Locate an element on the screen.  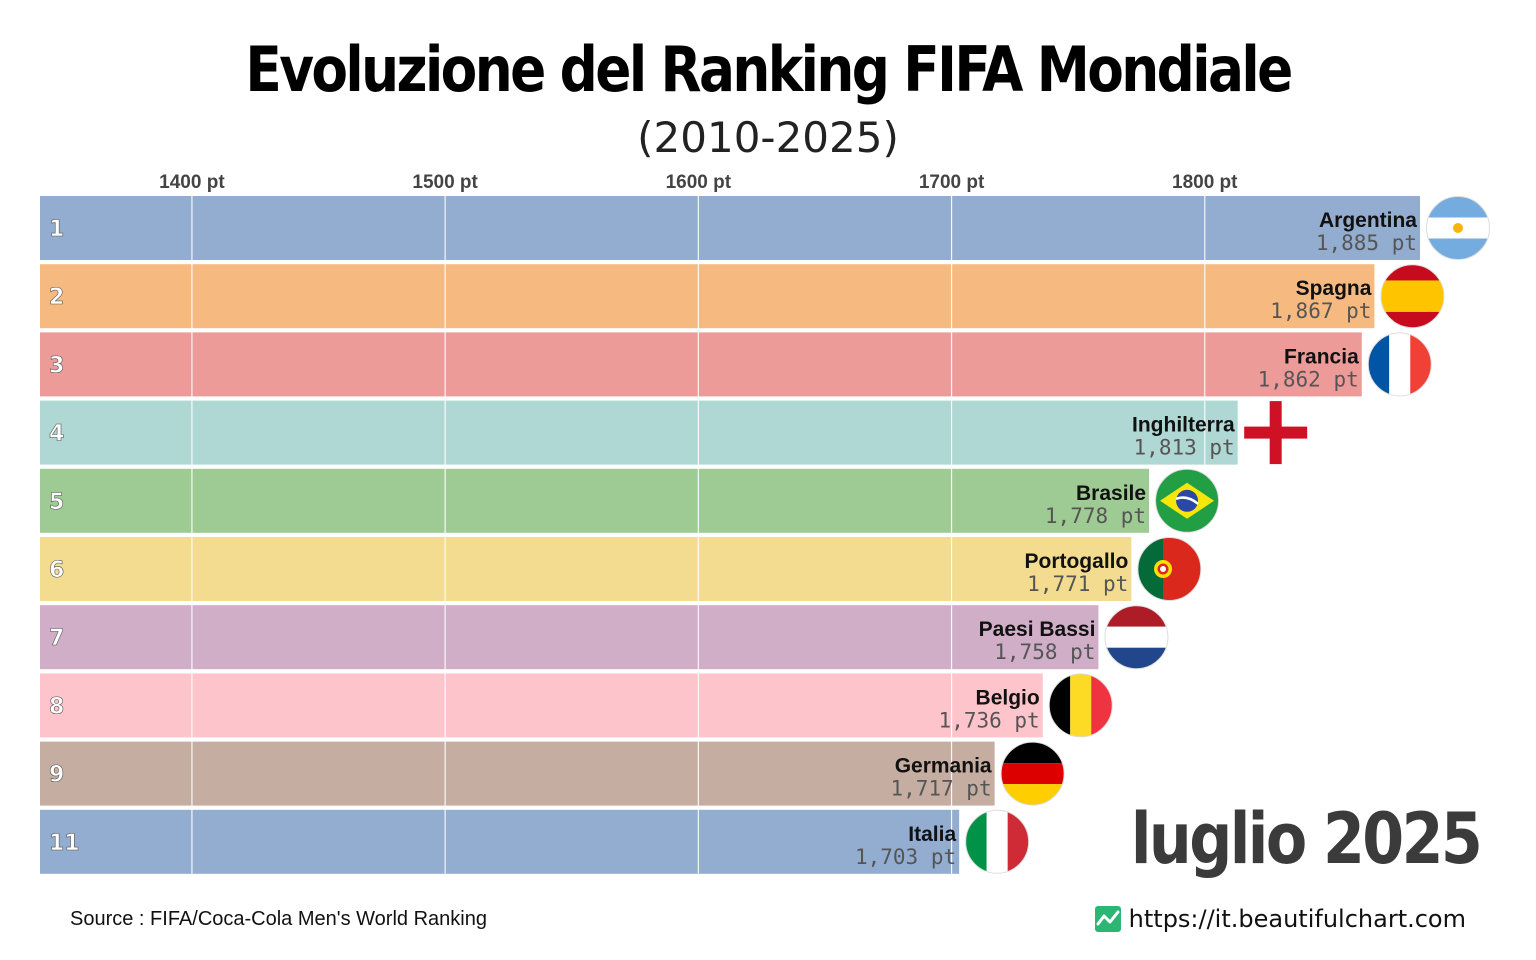
country-label: Belgio is located at coordinates (1008, 697).